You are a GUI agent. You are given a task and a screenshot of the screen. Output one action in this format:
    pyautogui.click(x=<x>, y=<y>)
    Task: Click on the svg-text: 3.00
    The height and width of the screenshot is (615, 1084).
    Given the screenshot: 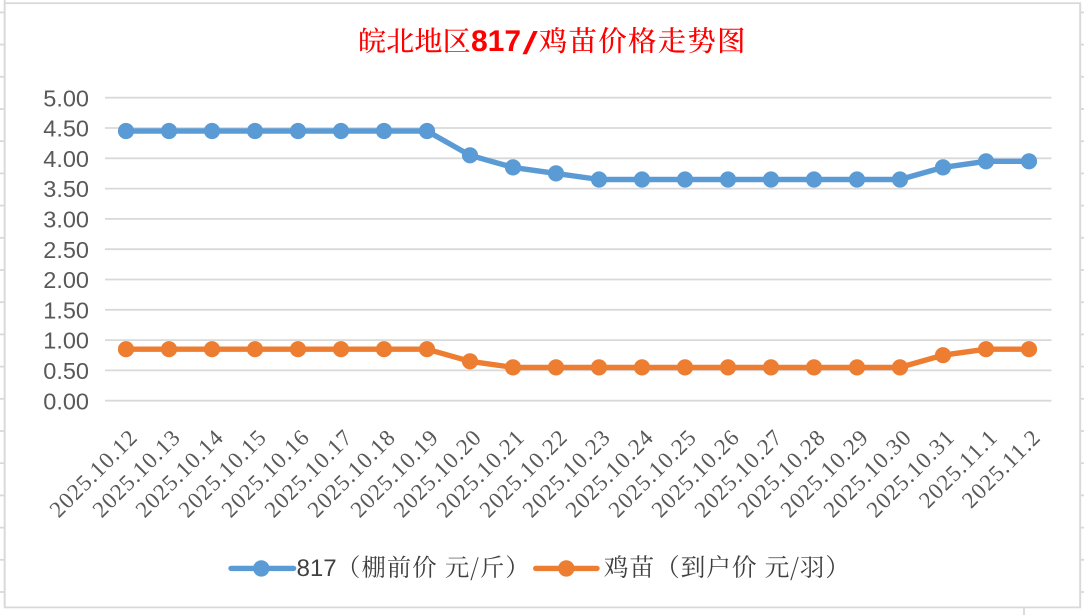 What is the action you would take?
    pyautogui.click(x=66, y=220)
    